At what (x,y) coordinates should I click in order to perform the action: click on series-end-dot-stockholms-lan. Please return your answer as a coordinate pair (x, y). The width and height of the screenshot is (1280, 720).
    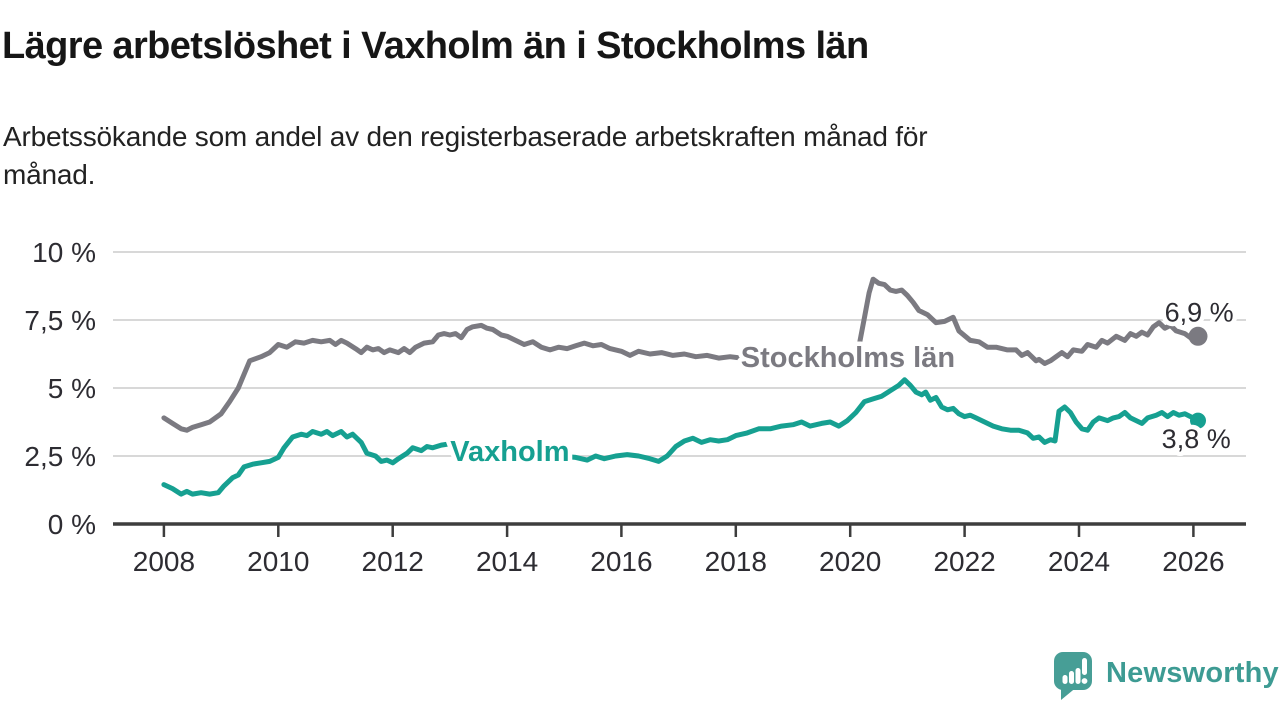
    Looking at the image, I should click on (1198, 336).